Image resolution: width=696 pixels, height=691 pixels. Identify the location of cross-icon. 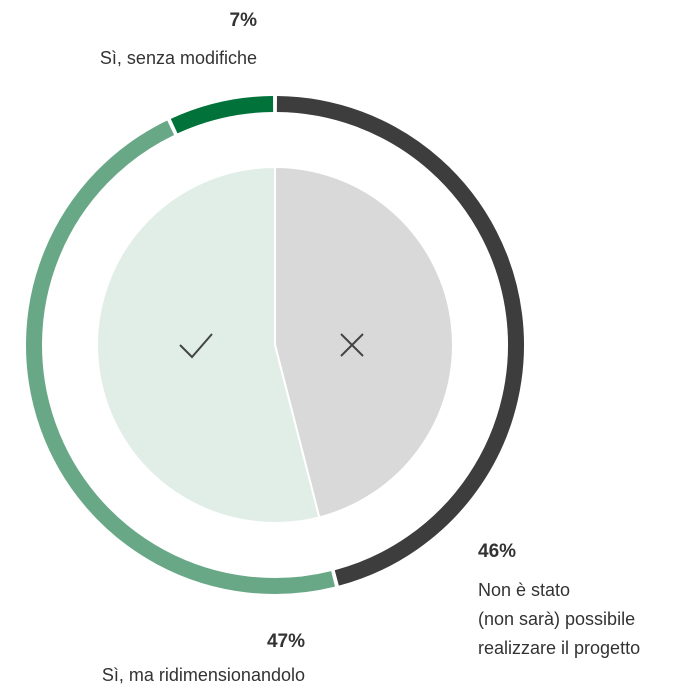
(352, 345).